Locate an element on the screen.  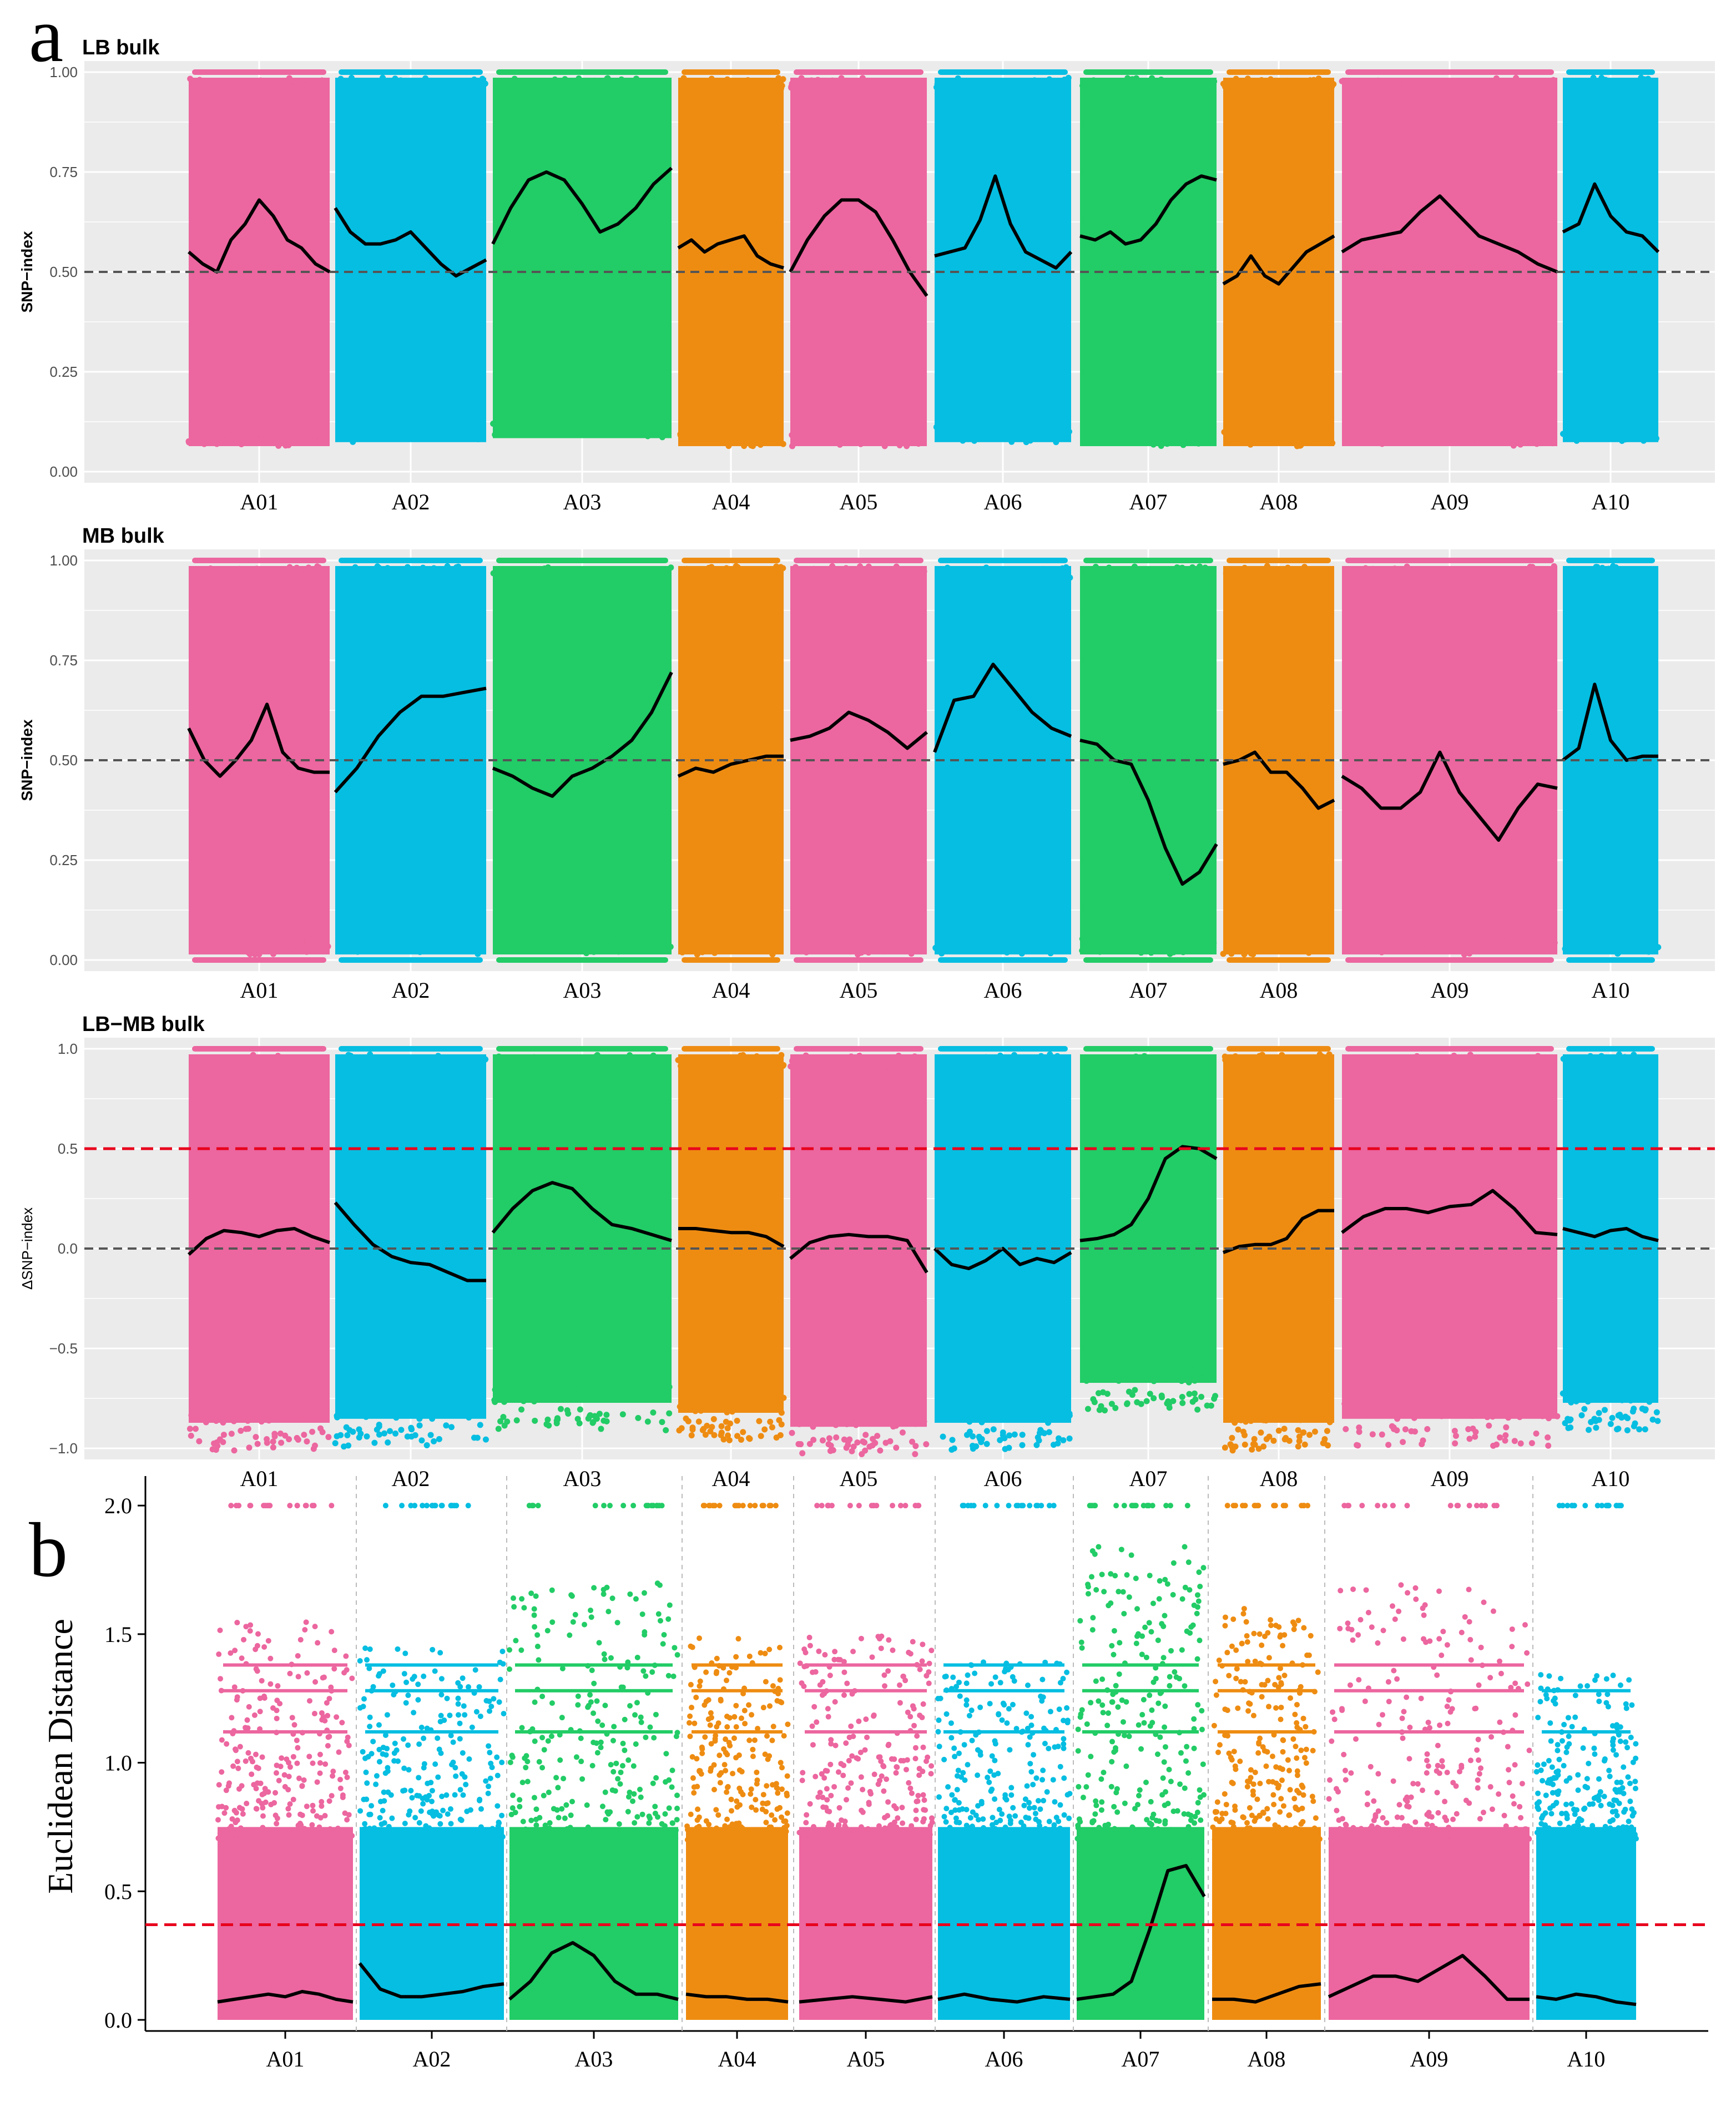
chromosome-a09 is located at coordinates (1448, 259).